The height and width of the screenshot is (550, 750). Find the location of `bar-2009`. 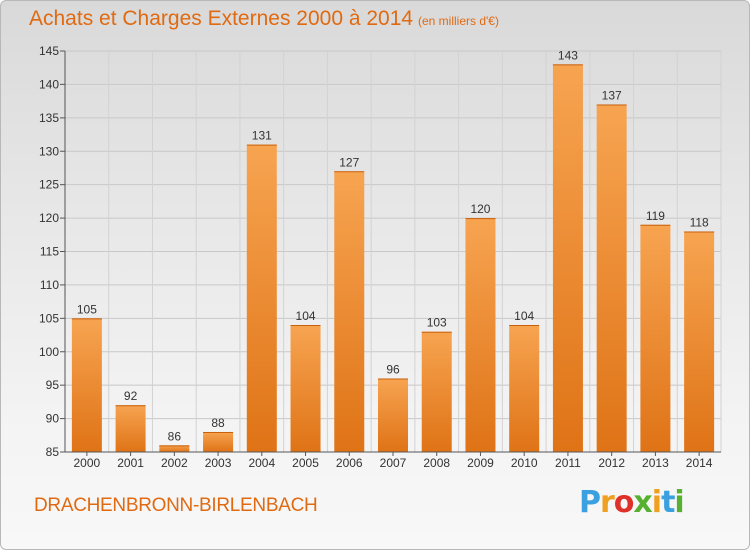

bar-2009 is located at coordinates (480, 335).